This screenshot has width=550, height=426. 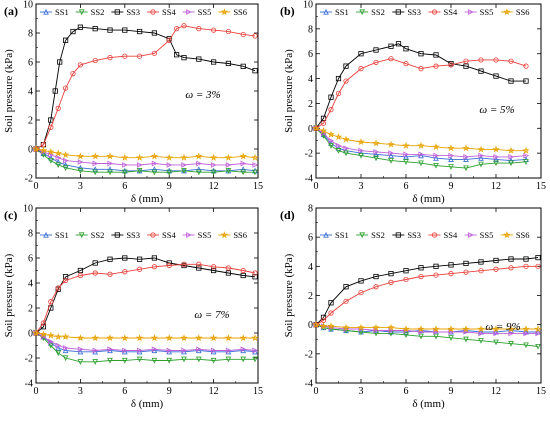 I want to click on x-tick-label: 9, so click(x=169, y=186).